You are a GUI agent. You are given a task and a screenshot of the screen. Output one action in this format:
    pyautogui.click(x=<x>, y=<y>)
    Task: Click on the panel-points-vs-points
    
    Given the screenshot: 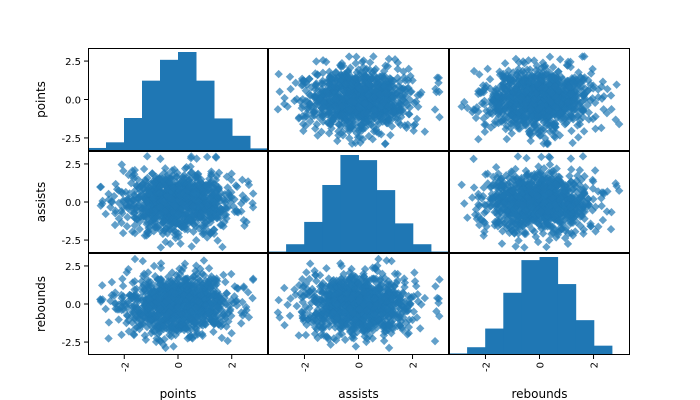 What is the action you would take?
    pyautogui.click(x=178, y=99)
    